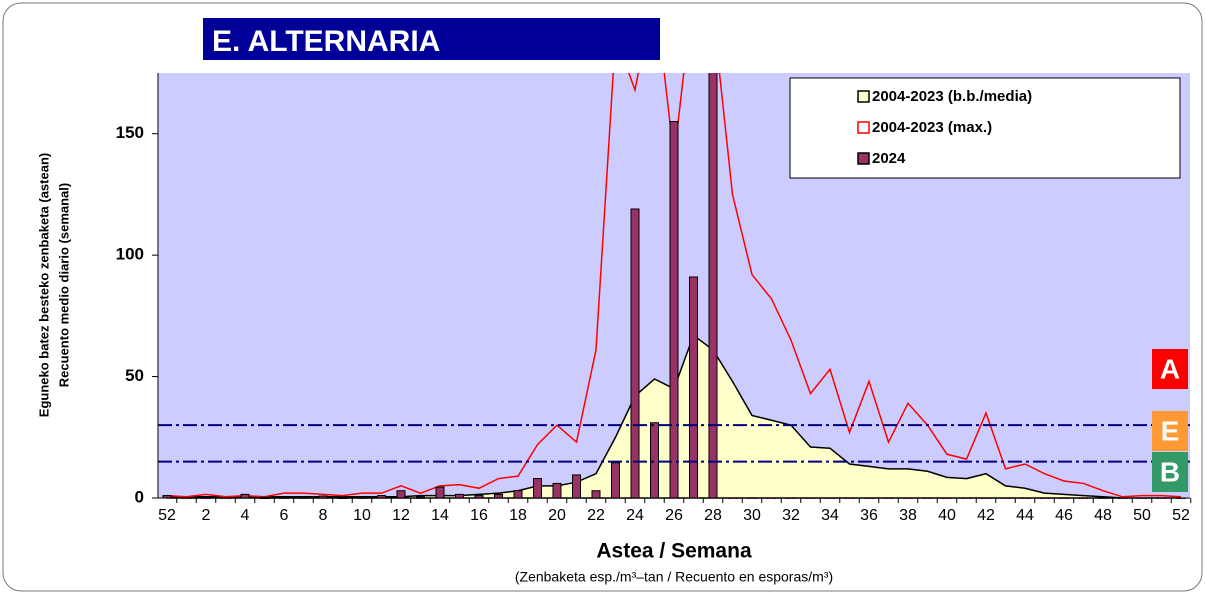 The image size is (1205, 599). Describe the element at coordinates (130, 132) in the screenshot. I see `y-tick-label: 150` at that location.